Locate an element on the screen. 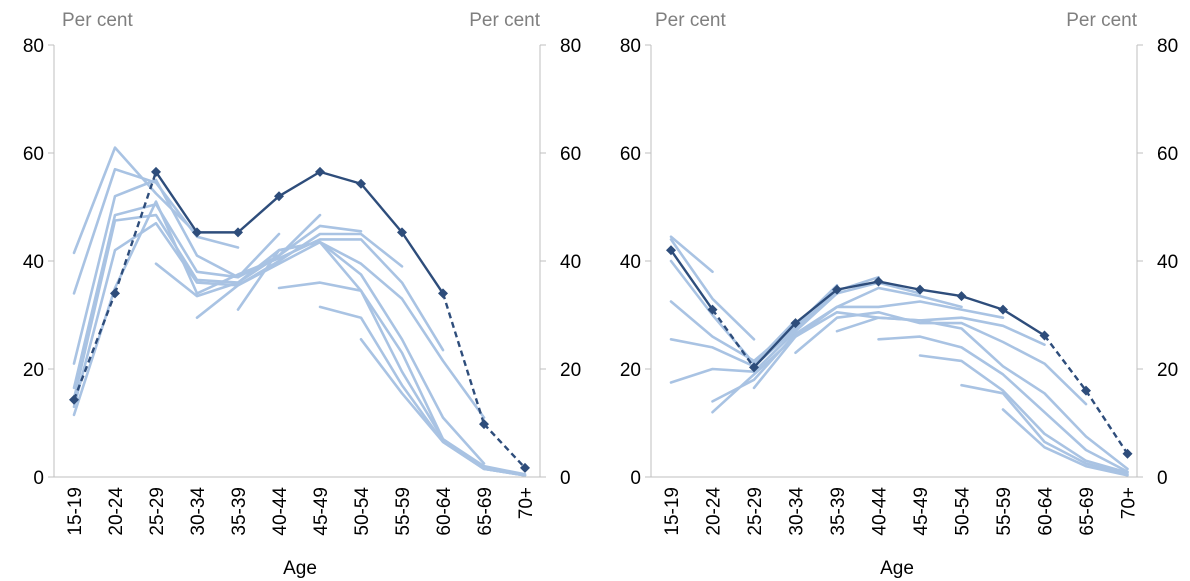 Image resolution: width=1190 pixels, height=581 pixels. right-unit-label: Per cent is located at coordinates (504, 20).